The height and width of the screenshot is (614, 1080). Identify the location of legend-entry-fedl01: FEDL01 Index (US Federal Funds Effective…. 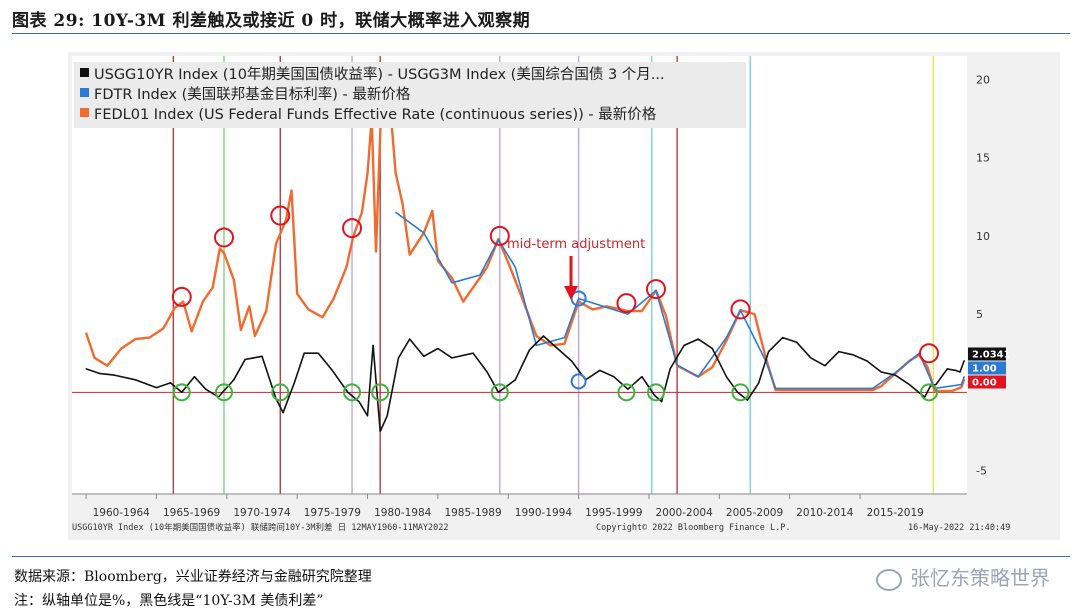
(375, 114).